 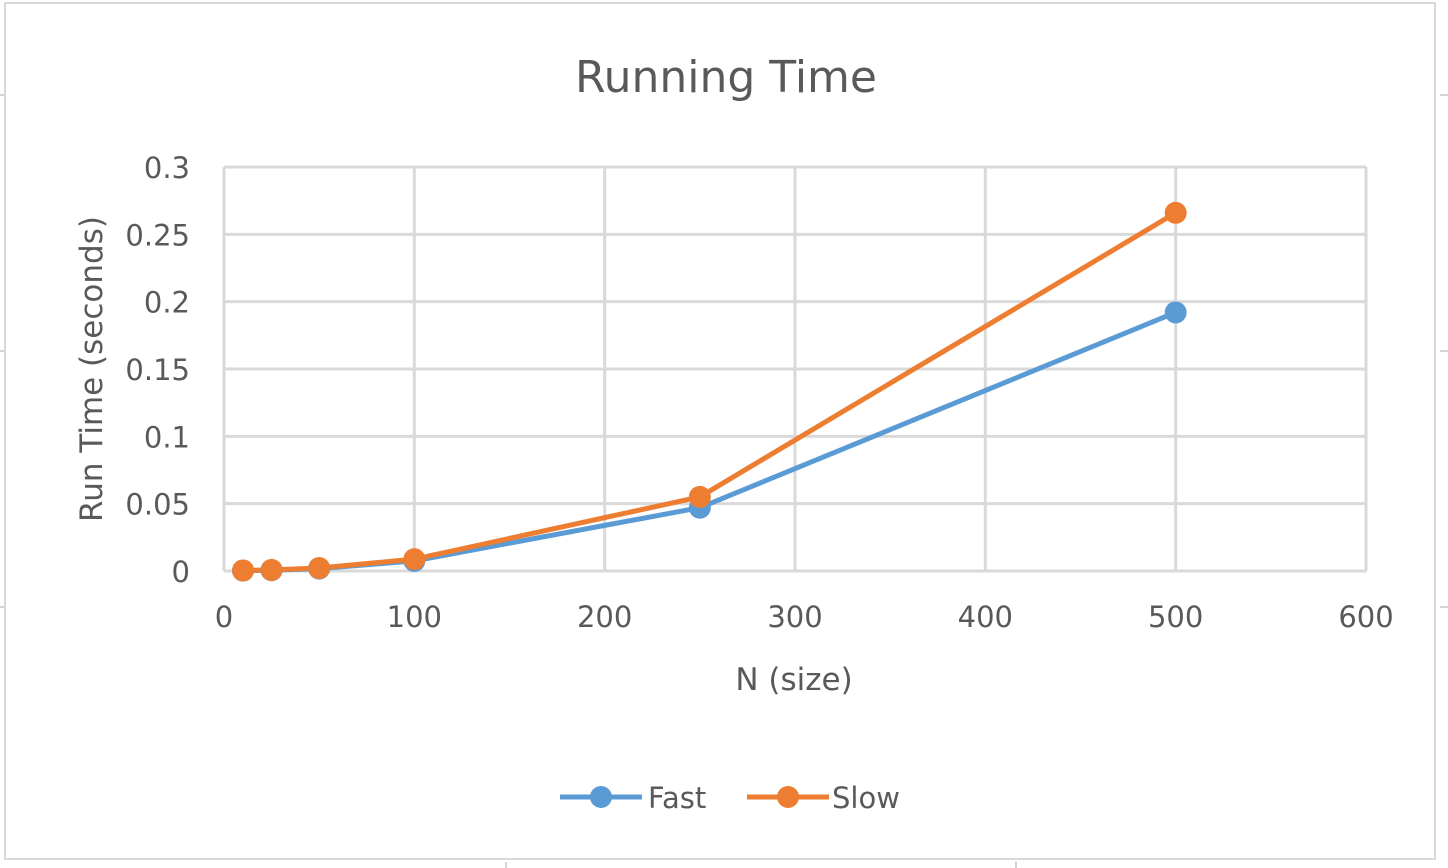 I want to click on chart-title: Running Time, so click(x=726, y=77).